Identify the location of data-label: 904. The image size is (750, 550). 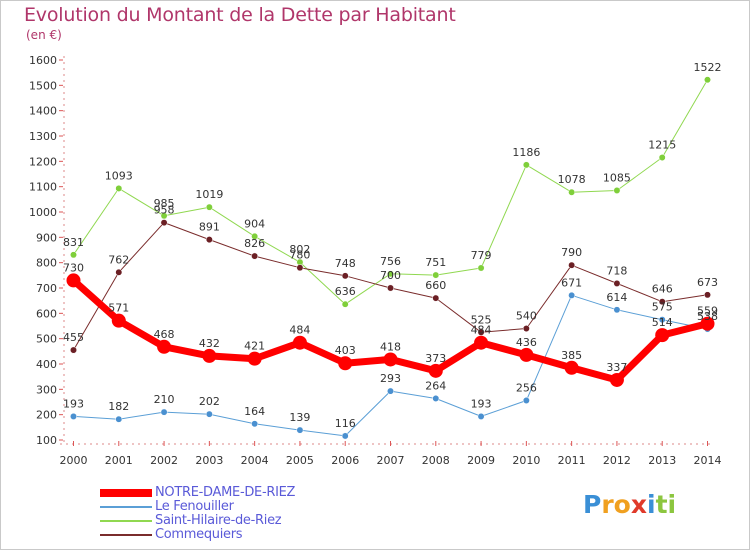
(254, 223).